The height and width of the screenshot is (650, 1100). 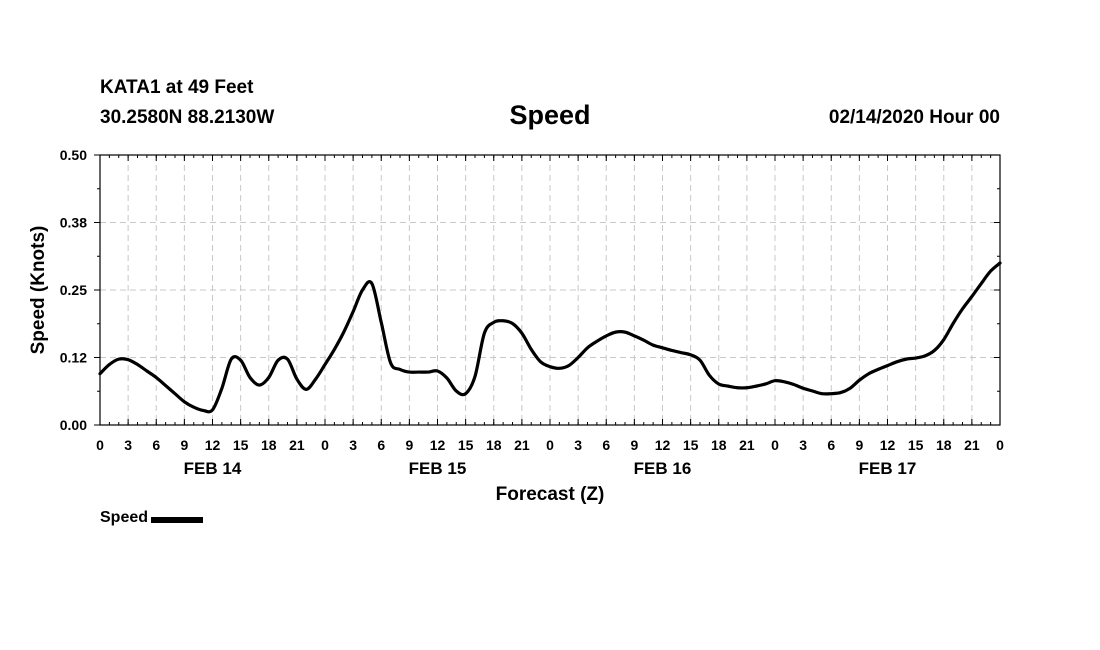 What do you see at coordinates (38, 290) in the screenshot?
I see `y-axis-label: Speed (Knots)` at bounding box center [38, 290].